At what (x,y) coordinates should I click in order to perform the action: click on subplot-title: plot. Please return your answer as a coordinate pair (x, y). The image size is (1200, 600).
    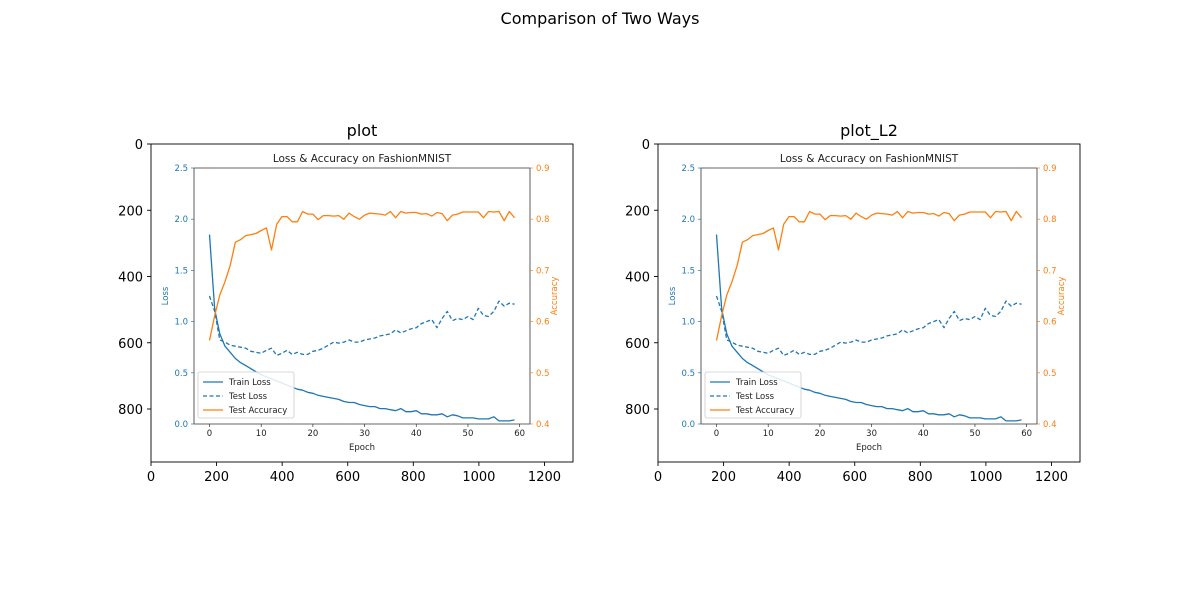
    Looking at the image, I should click on (362, 130).